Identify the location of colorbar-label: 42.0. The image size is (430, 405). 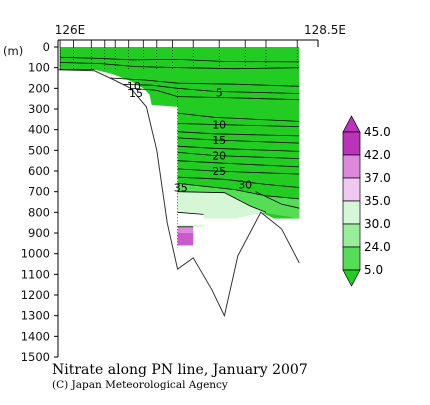
(377, 155).